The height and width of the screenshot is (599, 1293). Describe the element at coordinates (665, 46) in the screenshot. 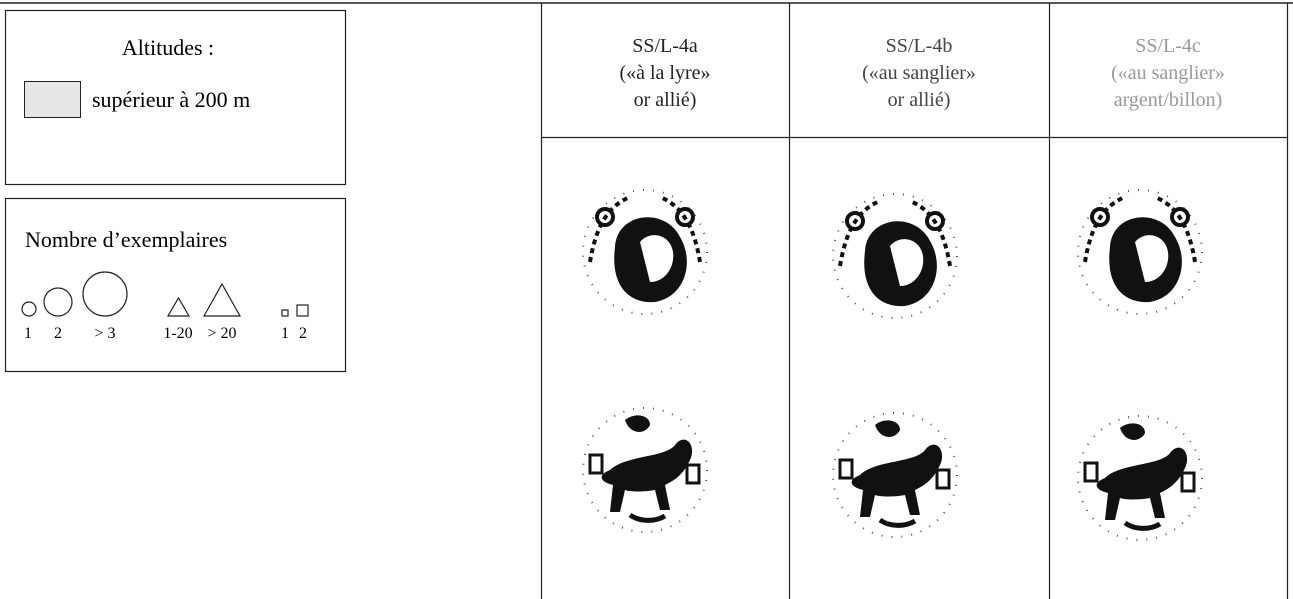

I see `column-header: SS/L-4a` at that location.